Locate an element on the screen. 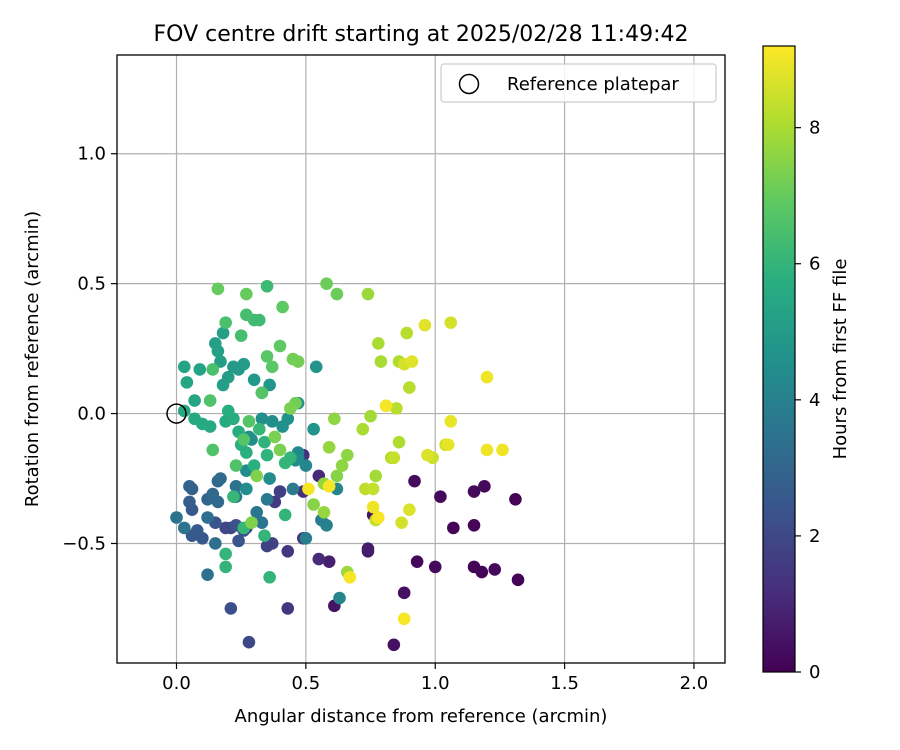 The image size is (900, 750). colorbar-label: Hours from first FF file is located at coordinates (840, 359).